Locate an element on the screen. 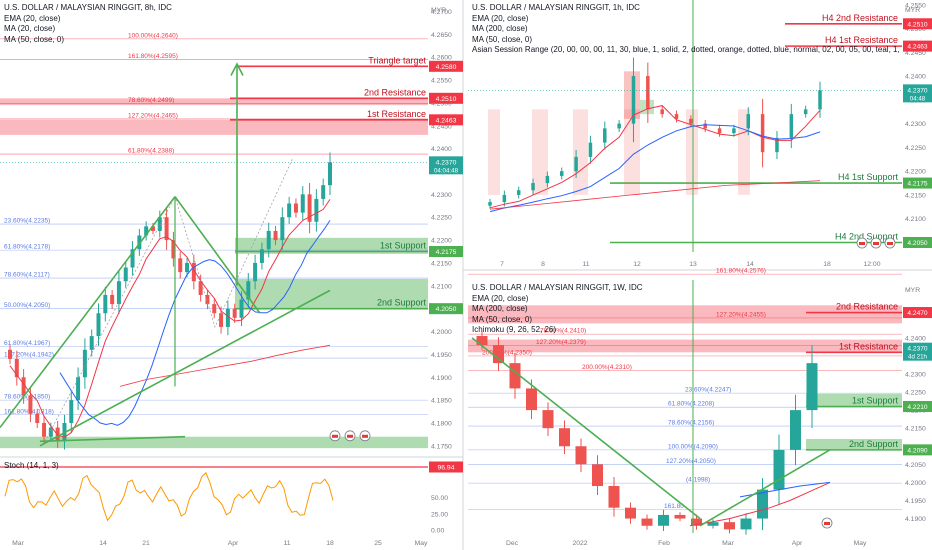 Image resolution: width=932 pixels, height=550 pixels. fib-label: 127.20%(4.1942) is located at coordinates (29, 355).